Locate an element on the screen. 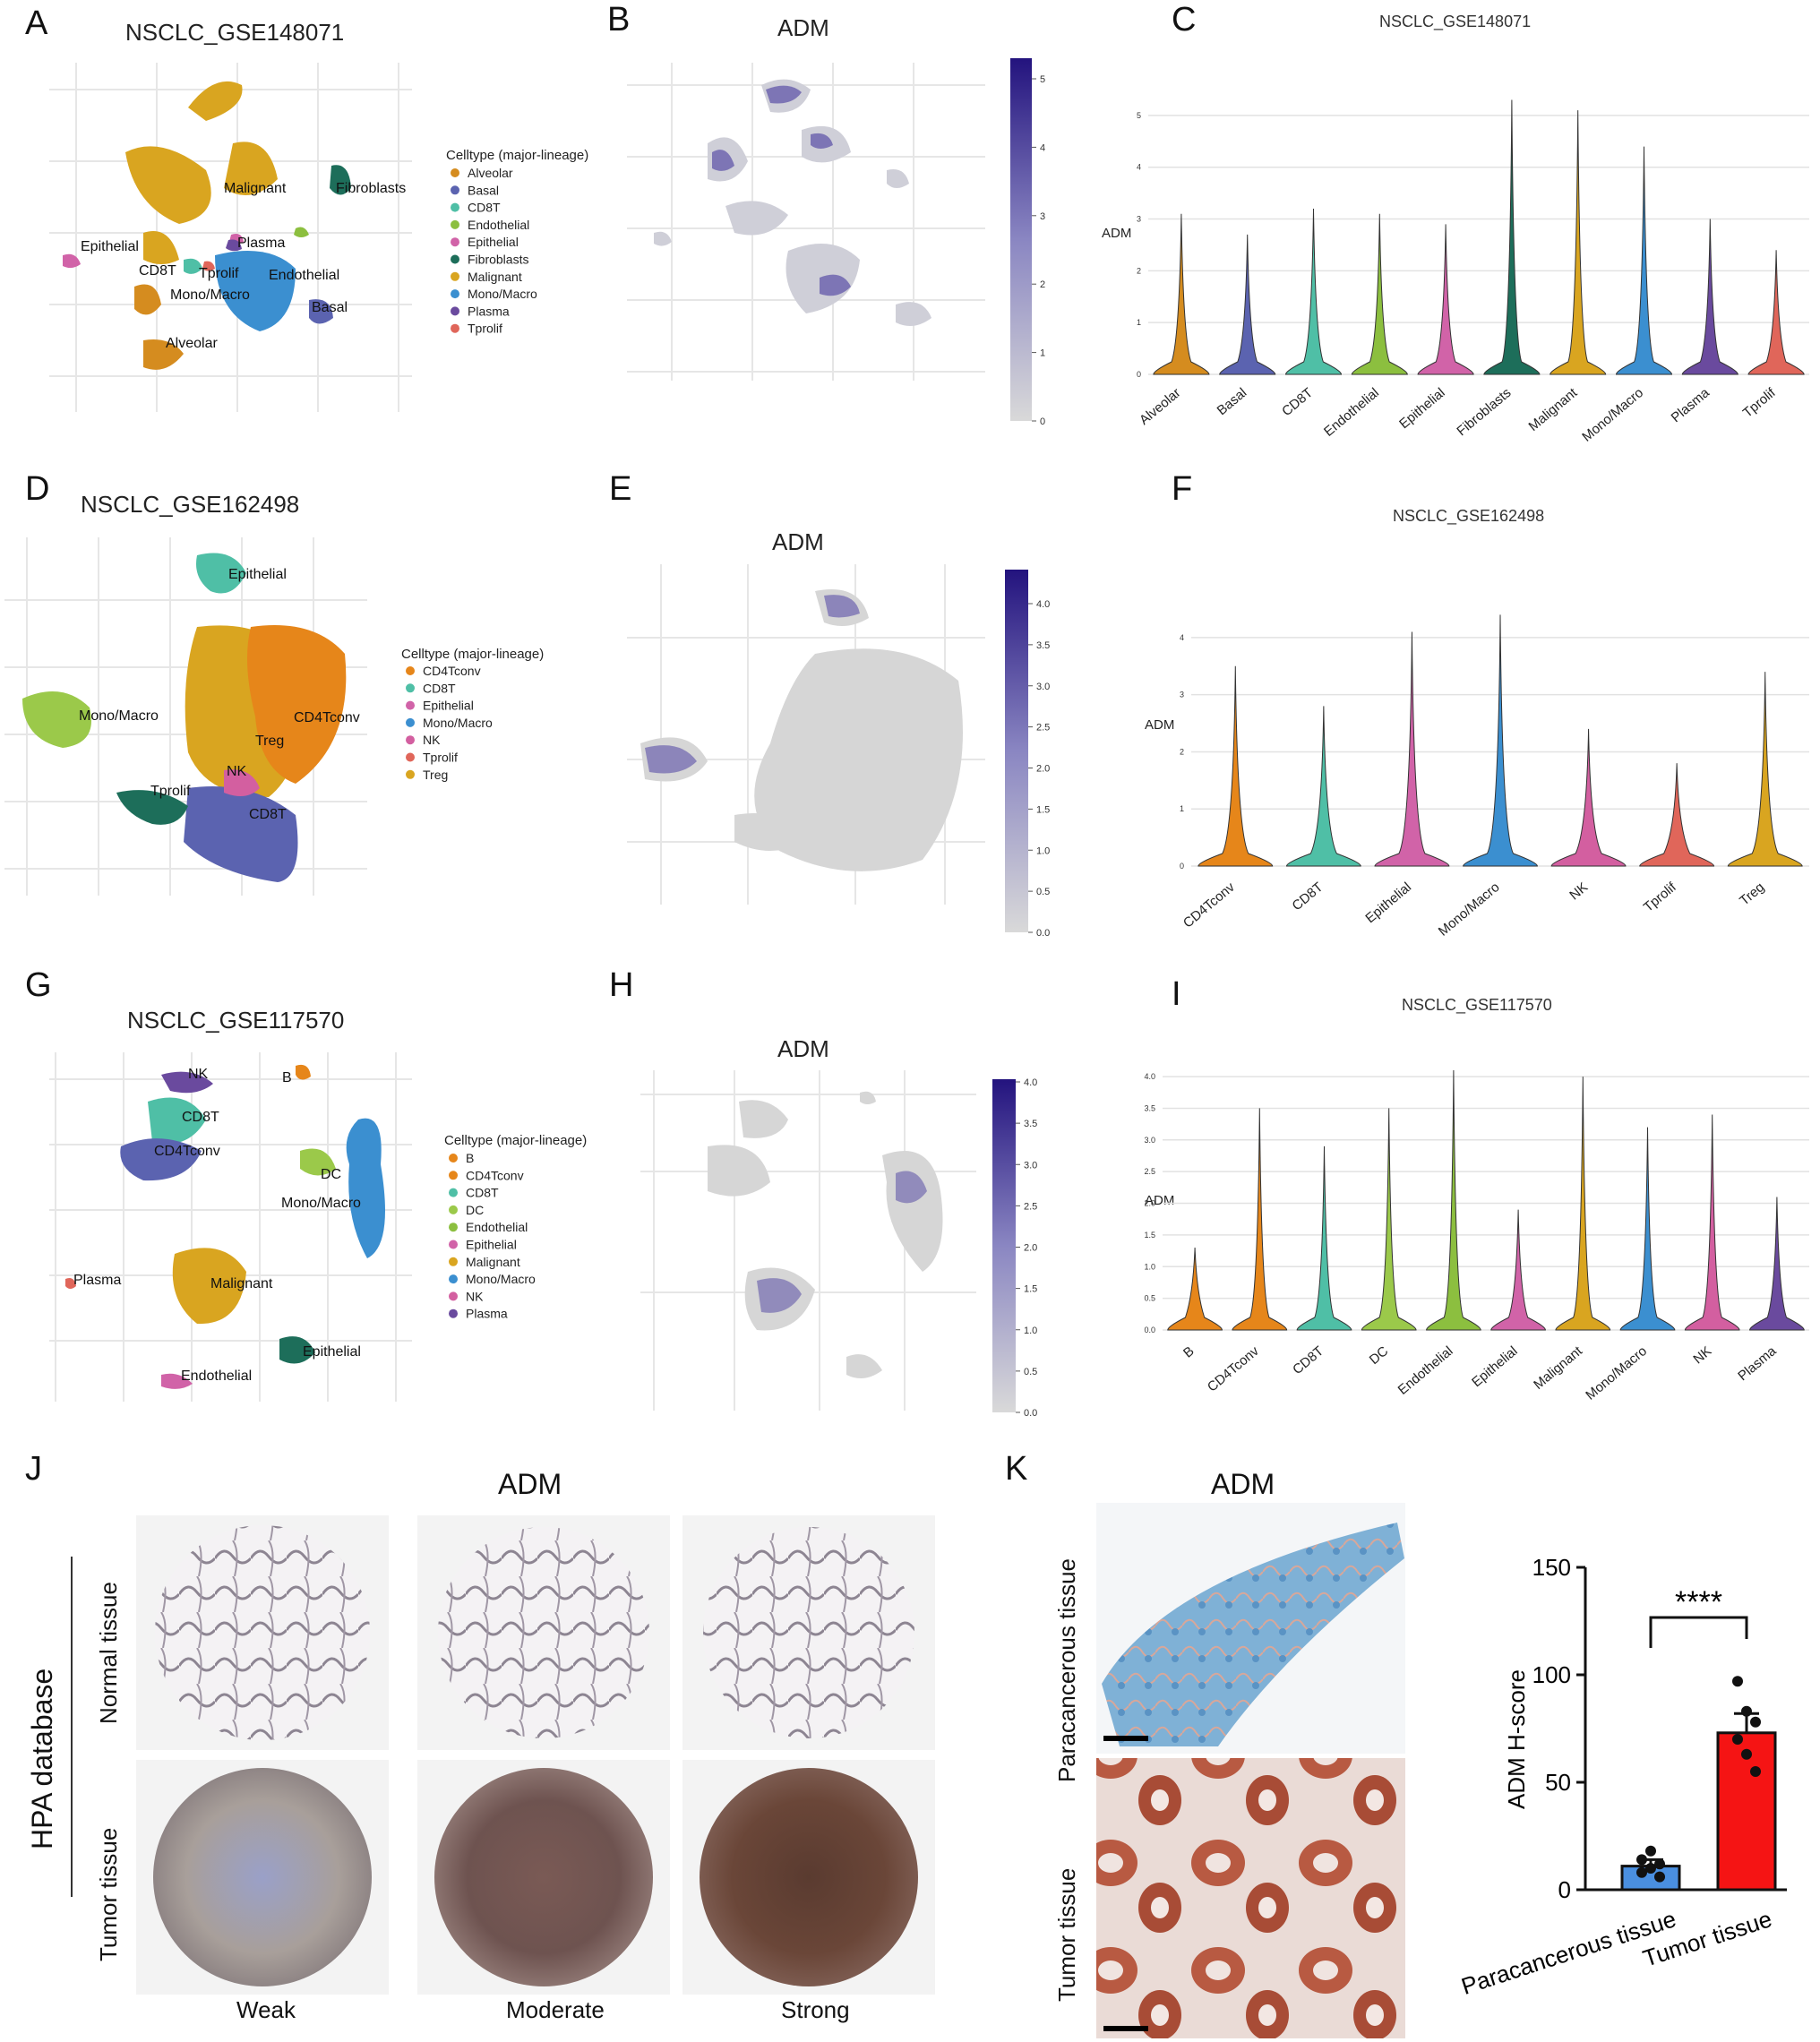  feature-umap-cells is located at coordinates (792, 202).